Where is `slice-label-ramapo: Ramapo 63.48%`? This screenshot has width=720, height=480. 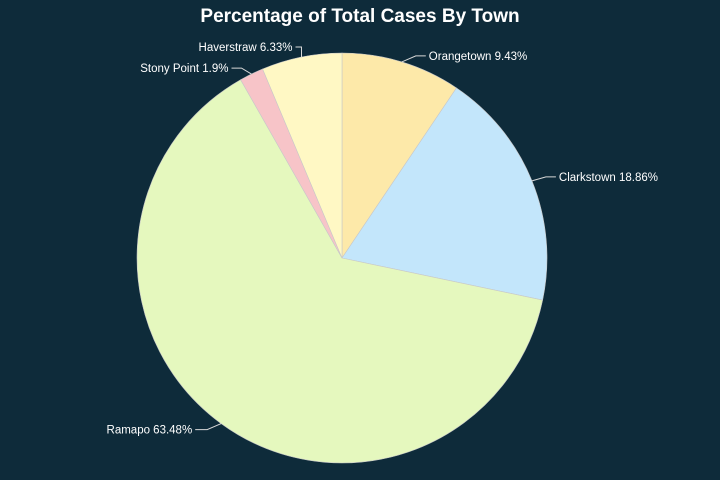
slice-label-ramapo: Ramapo 63.48% is located at coordinates (150, 431).